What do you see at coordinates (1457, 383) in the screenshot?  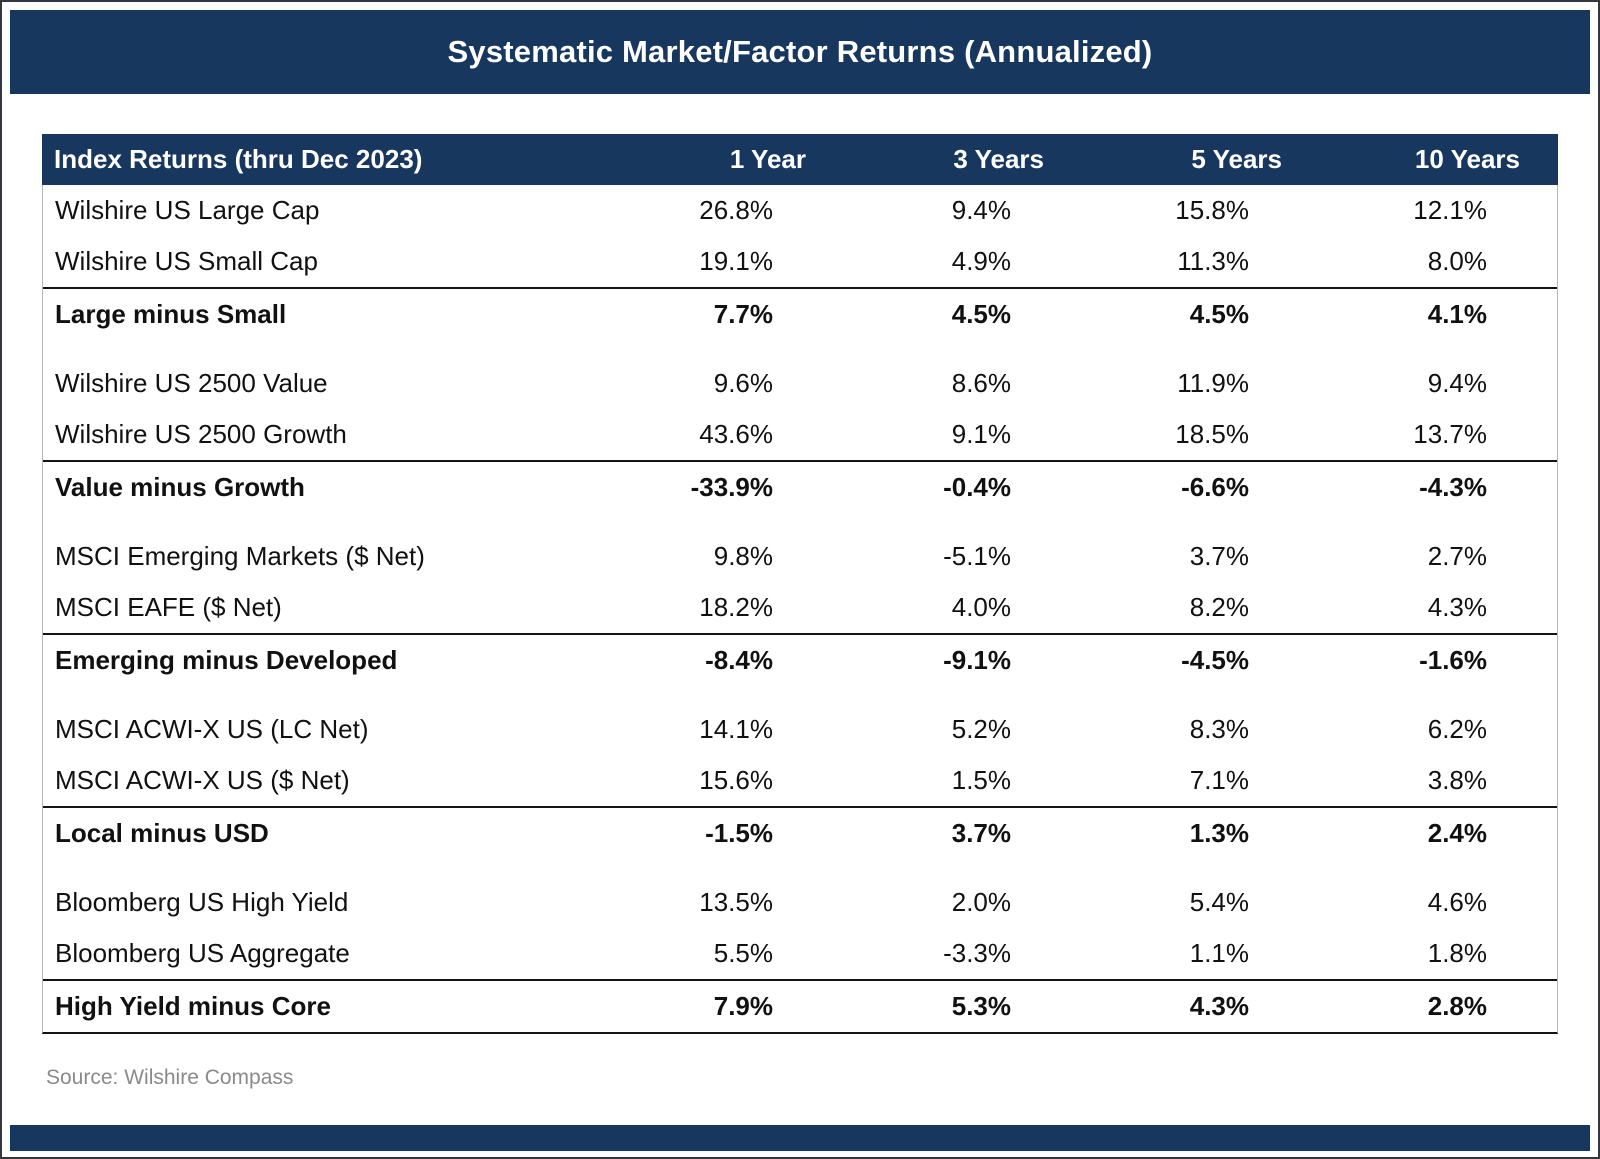 I see `value-10y: 9.4%` at bounding box center [1457, 383].